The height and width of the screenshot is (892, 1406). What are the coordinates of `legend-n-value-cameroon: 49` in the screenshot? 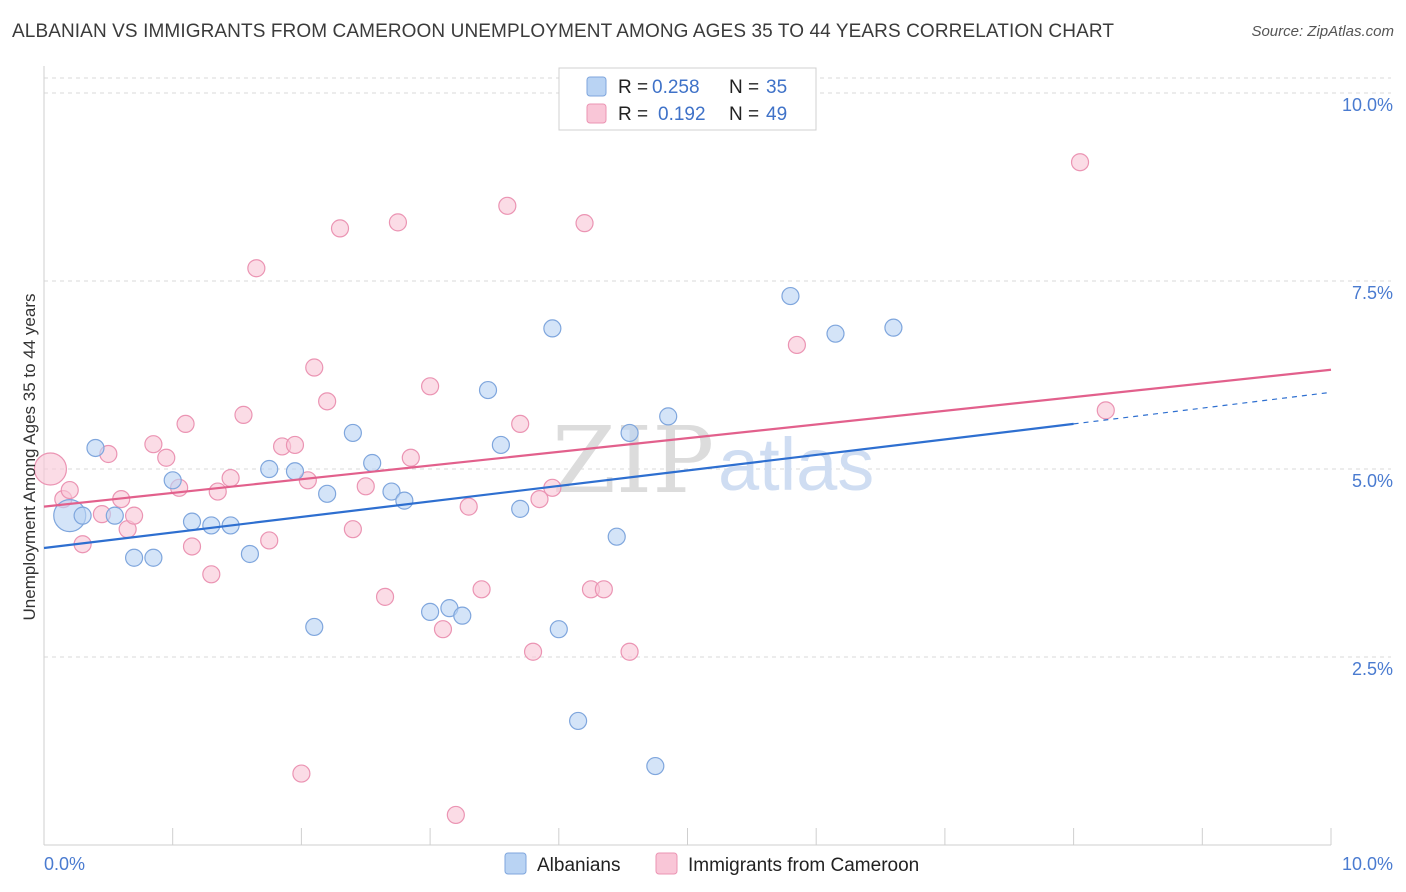 It's located at (776, 114).